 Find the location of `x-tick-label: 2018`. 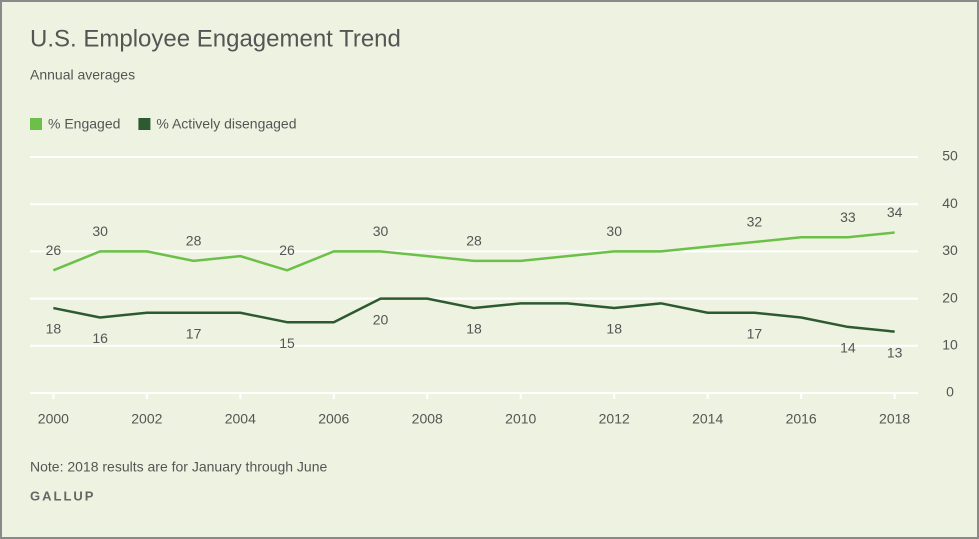

x-tick-label: 2018 is located at coordinates (894, 419).